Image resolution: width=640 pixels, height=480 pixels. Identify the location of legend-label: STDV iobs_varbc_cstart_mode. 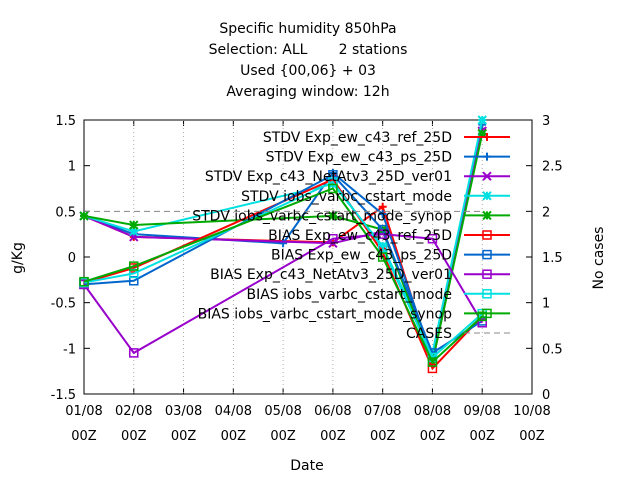
(346, 197).